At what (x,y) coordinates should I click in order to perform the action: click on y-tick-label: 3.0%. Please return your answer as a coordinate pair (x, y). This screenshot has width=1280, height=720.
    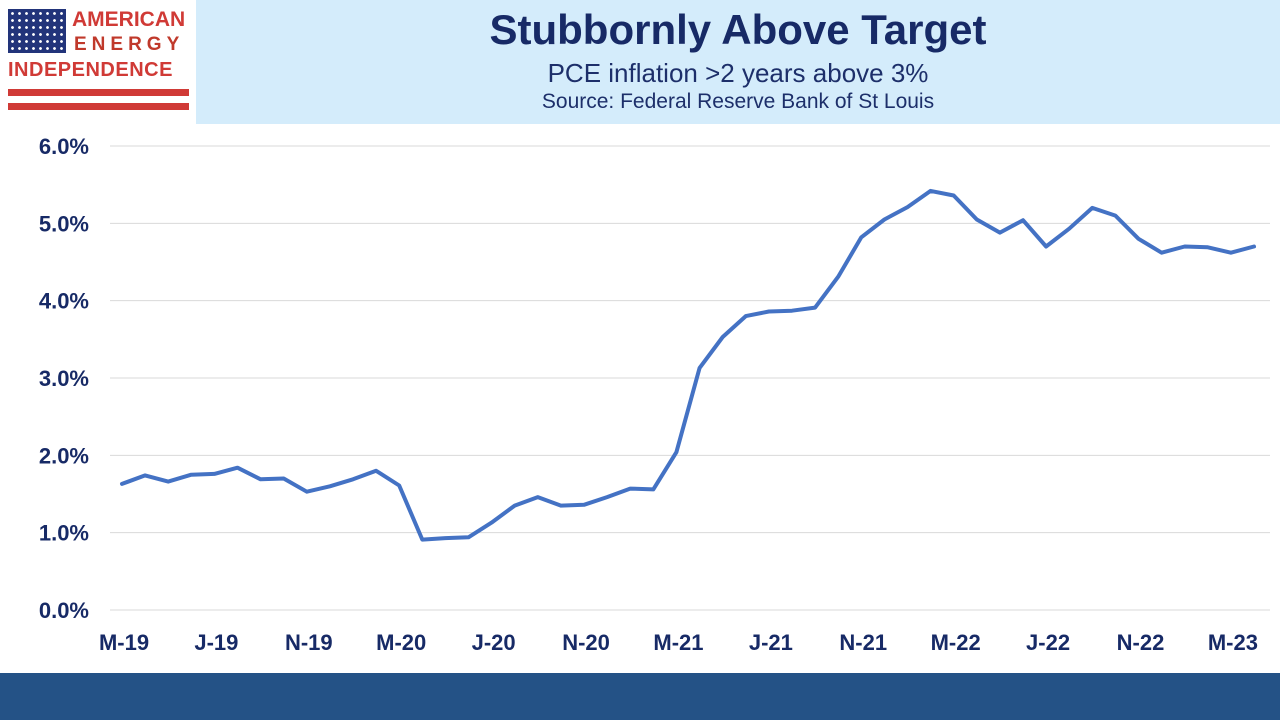
    Looking at the image, I should click on (64, 378).